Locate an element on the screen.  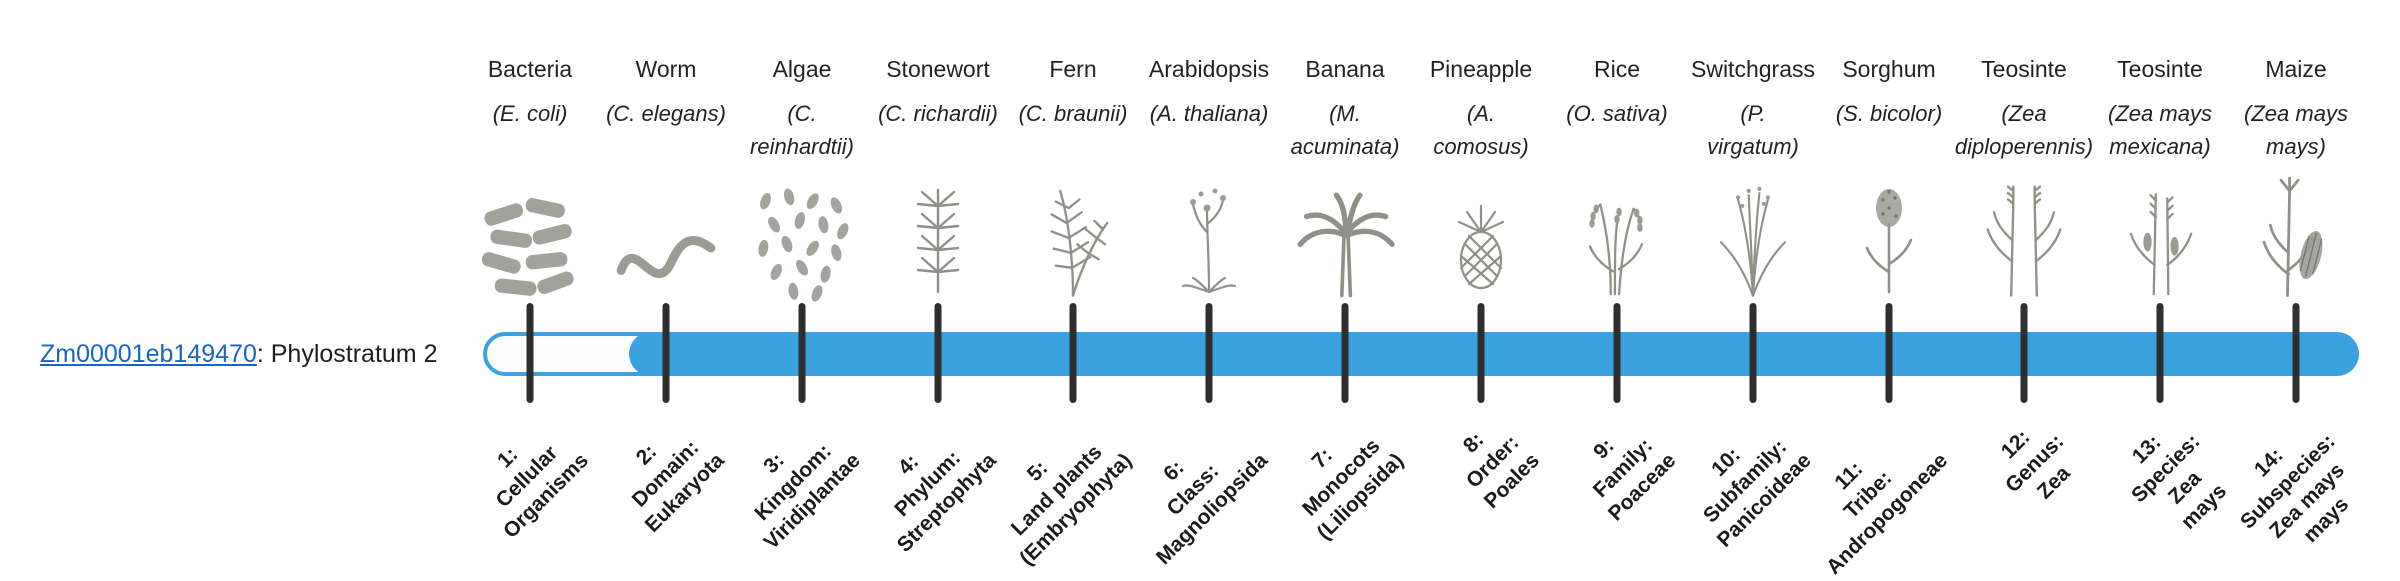
maize-icon is located at coordinates (2296, 239).